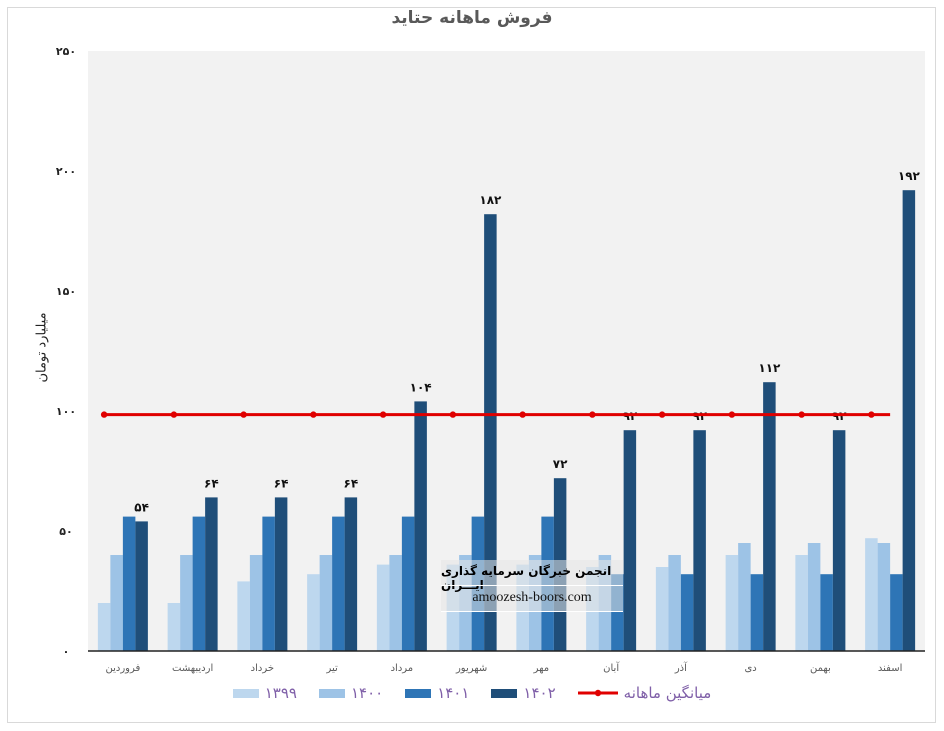 The image size is (944, 731). I want to click on legend: ۱۳۹۹ ۱۴۰۰ ۱۴۰۱ ۱۴۰۲ میانگین ماهانه, so click(472, 693).